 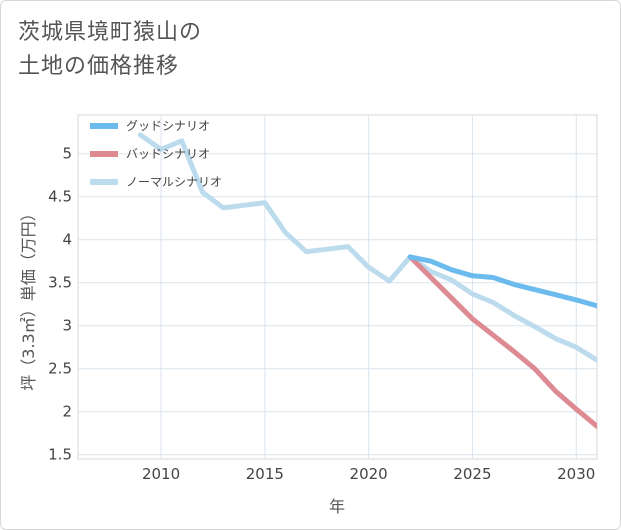 I want to click on legend-label-0: グッドシナリオ, so click(x=168, y=126).